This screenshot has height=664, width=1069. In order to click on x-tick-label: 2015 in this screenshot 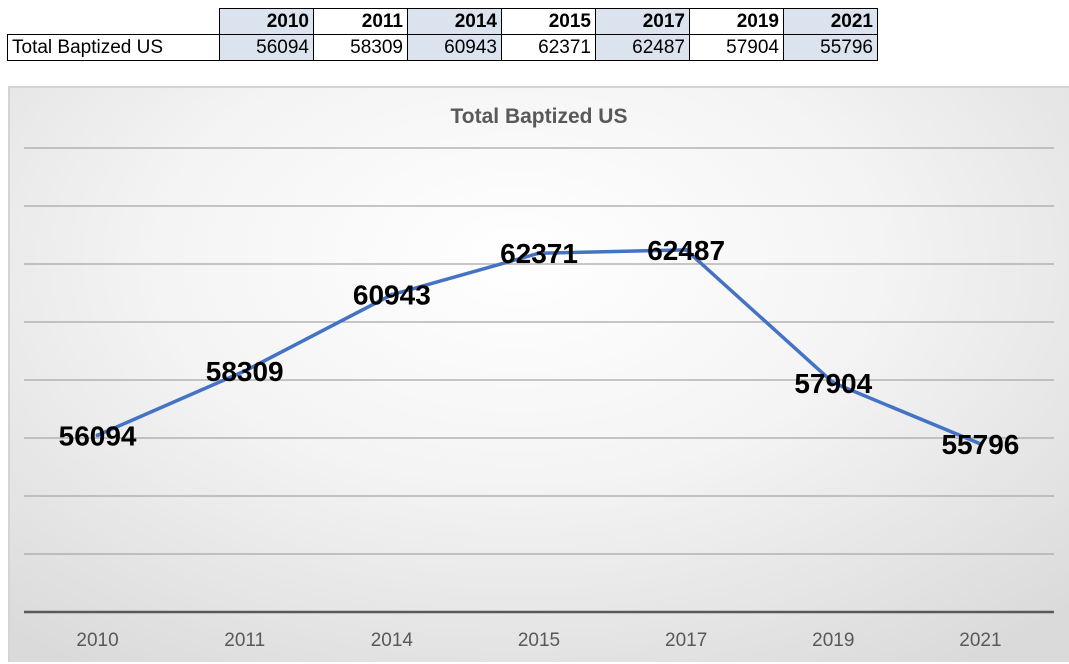, I will do `click(539, 640)`.